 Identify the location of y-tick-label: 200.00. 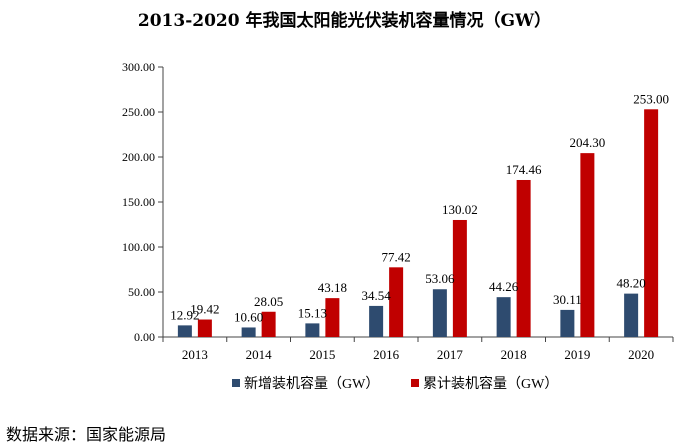
(138, 157).